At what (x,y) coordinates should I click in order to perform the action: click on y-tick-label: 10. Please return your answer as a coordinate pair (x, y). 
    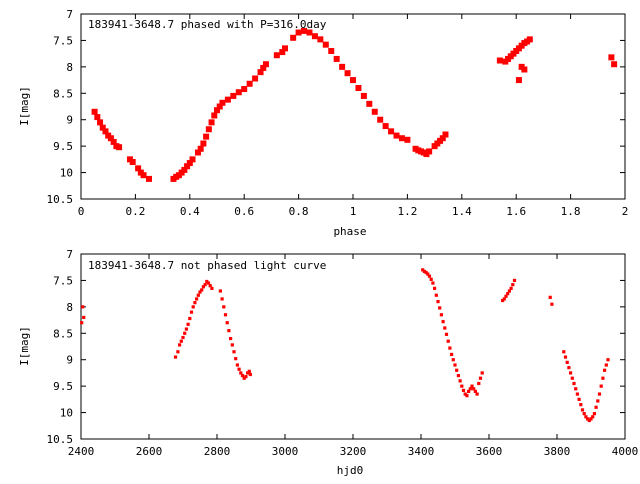
    Looking at the image, I should click on (66, 173).